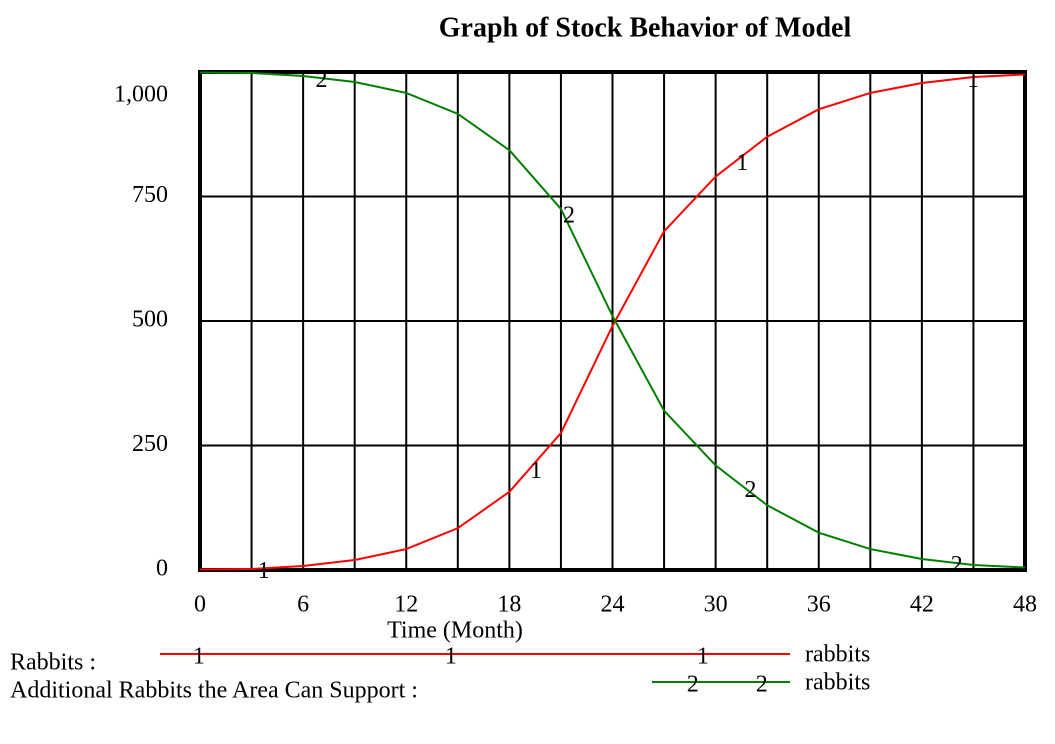 Image resolution: width=1055 pixels, height=744 pixels. Describe the element at coordinates (406, 605) in the screenshot. I see `x-tick-label: 12` at that location.